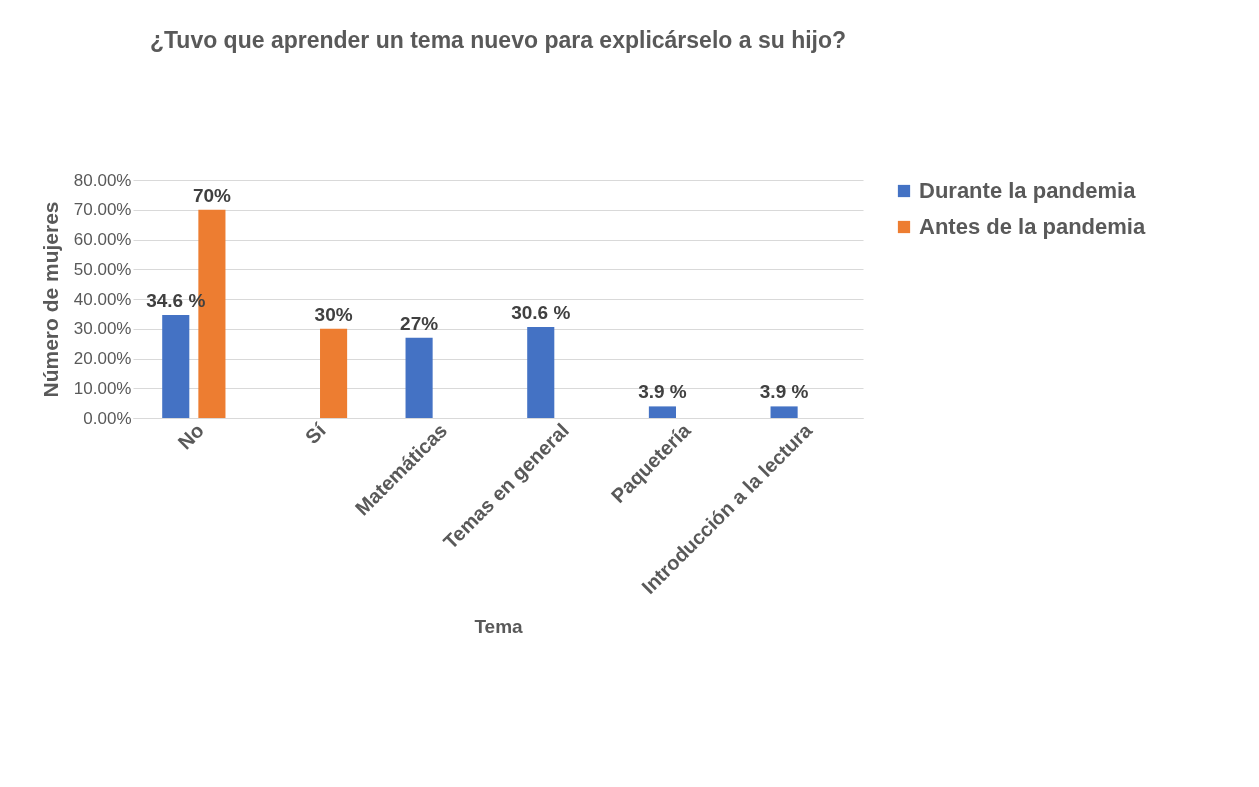 The height and width of the screenshot is (787, 1259). I want to click on x-tick-label: No, so click(190, 436).